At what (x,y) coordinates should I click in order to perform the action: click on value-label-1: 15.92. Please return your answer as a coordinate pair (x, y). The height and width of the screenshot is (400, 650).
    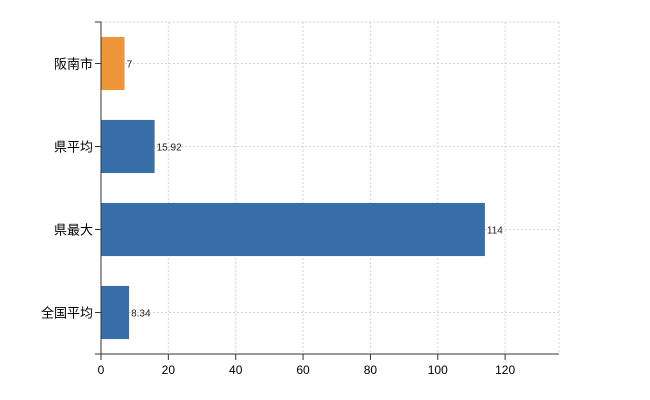
    Looking at the image, I should click on (169, 148).